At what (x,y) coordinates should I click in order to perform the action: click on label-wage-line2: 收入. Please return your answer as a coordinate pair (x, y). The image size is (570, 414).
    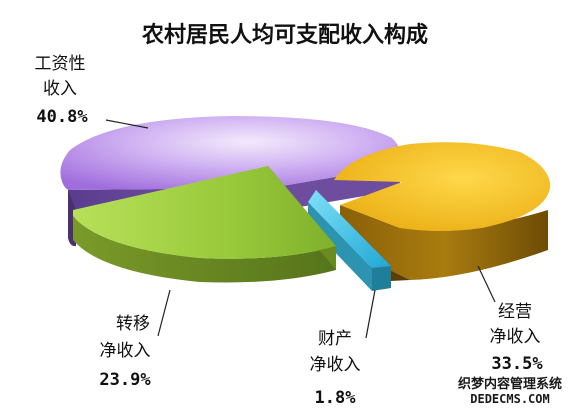
    Looking at the image, I should click on (60, 89).